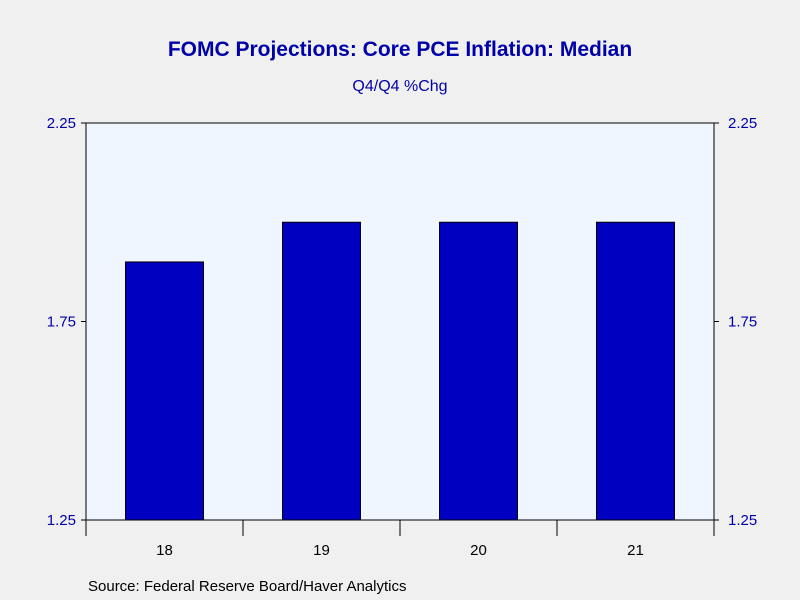 The height and width of the screenshot is (600, 800). I want to click on x-tick-label-18: 18, so click(164, 550).